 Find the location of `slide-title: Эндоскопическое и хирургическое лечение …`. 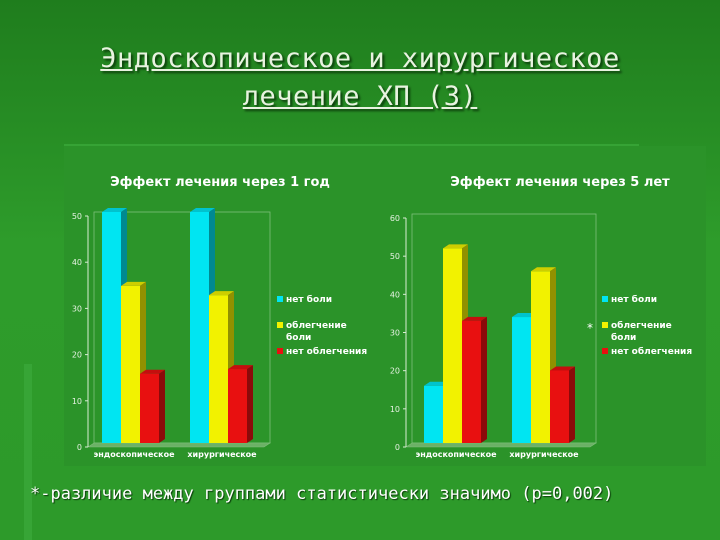

slide-title: Эндоскопическое и хирургическое лечение … is located at coordinates (360, 78).